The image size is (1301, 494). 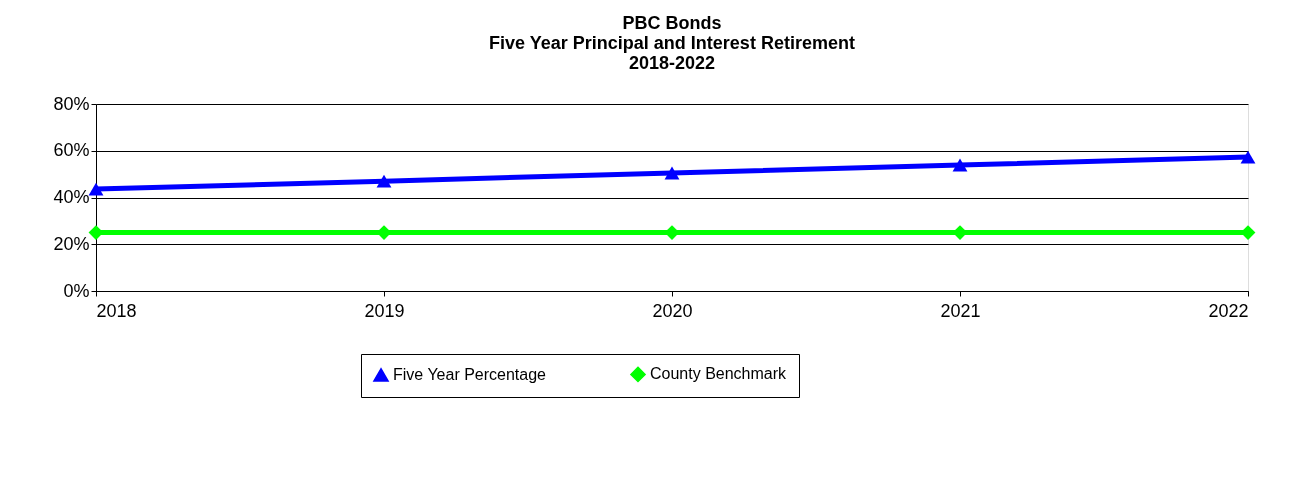 What do you see at coordinates (672, 310) in the screenshot?
I see `x-tick-label: 2020` at bounding box center [672, 310].